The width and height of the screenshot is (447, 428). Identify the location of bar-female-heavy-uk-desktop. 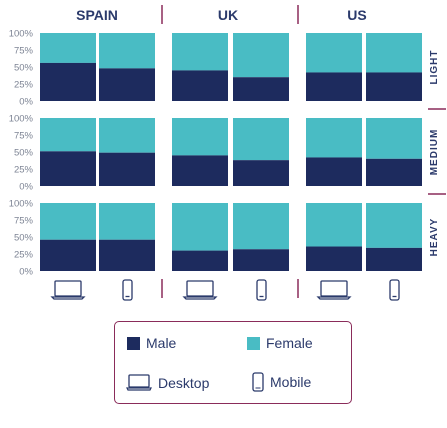
(200, 227).